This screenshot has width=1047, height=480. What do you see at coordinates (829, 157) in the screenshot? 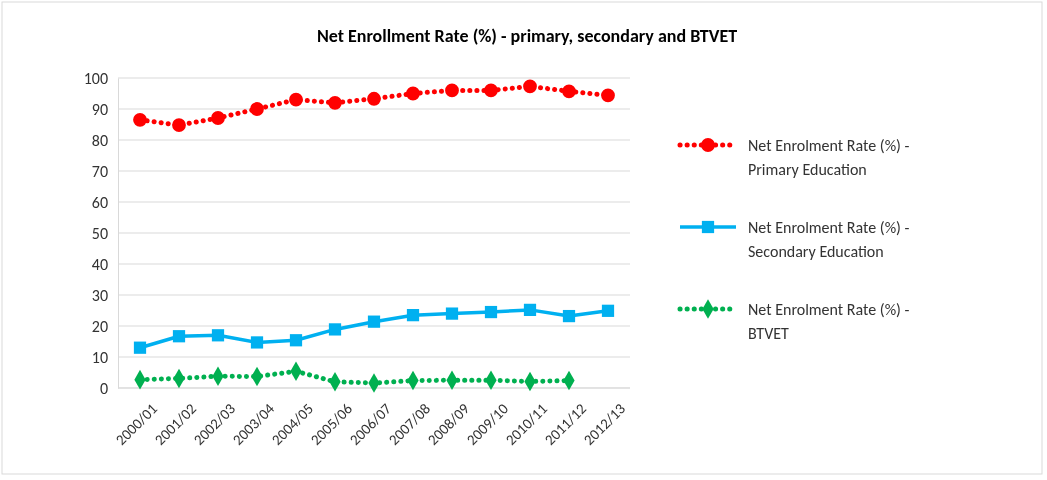
I see `legend-label: Net Enrolment Rate (%) - Primary Education` at bounding box center [829, 157].